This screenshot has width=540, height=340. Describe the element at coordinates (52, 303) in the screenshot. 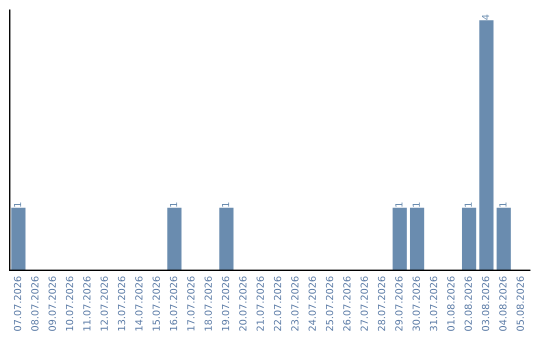

I see `x-tick-label: 09.07.2026` at that location.